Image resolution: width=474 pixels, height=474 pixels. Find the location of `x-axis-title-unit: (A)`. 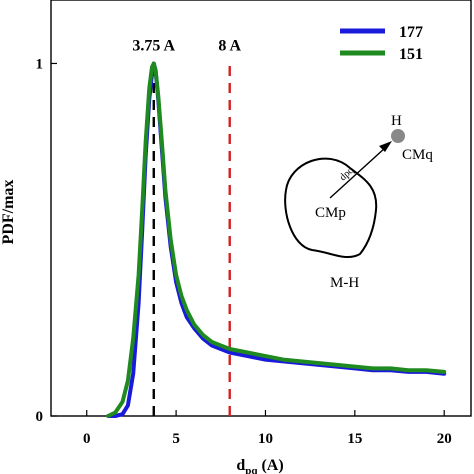

x-axis-title-unit: (A) is located at coordinates (270, 465).